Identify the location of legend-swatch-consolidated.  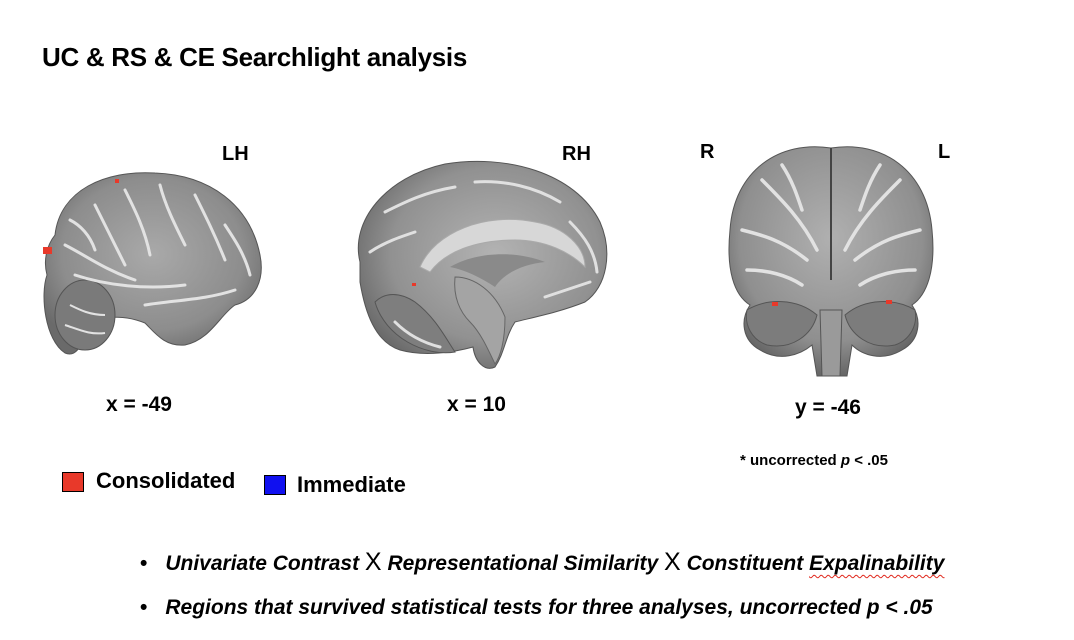
(73, 482).